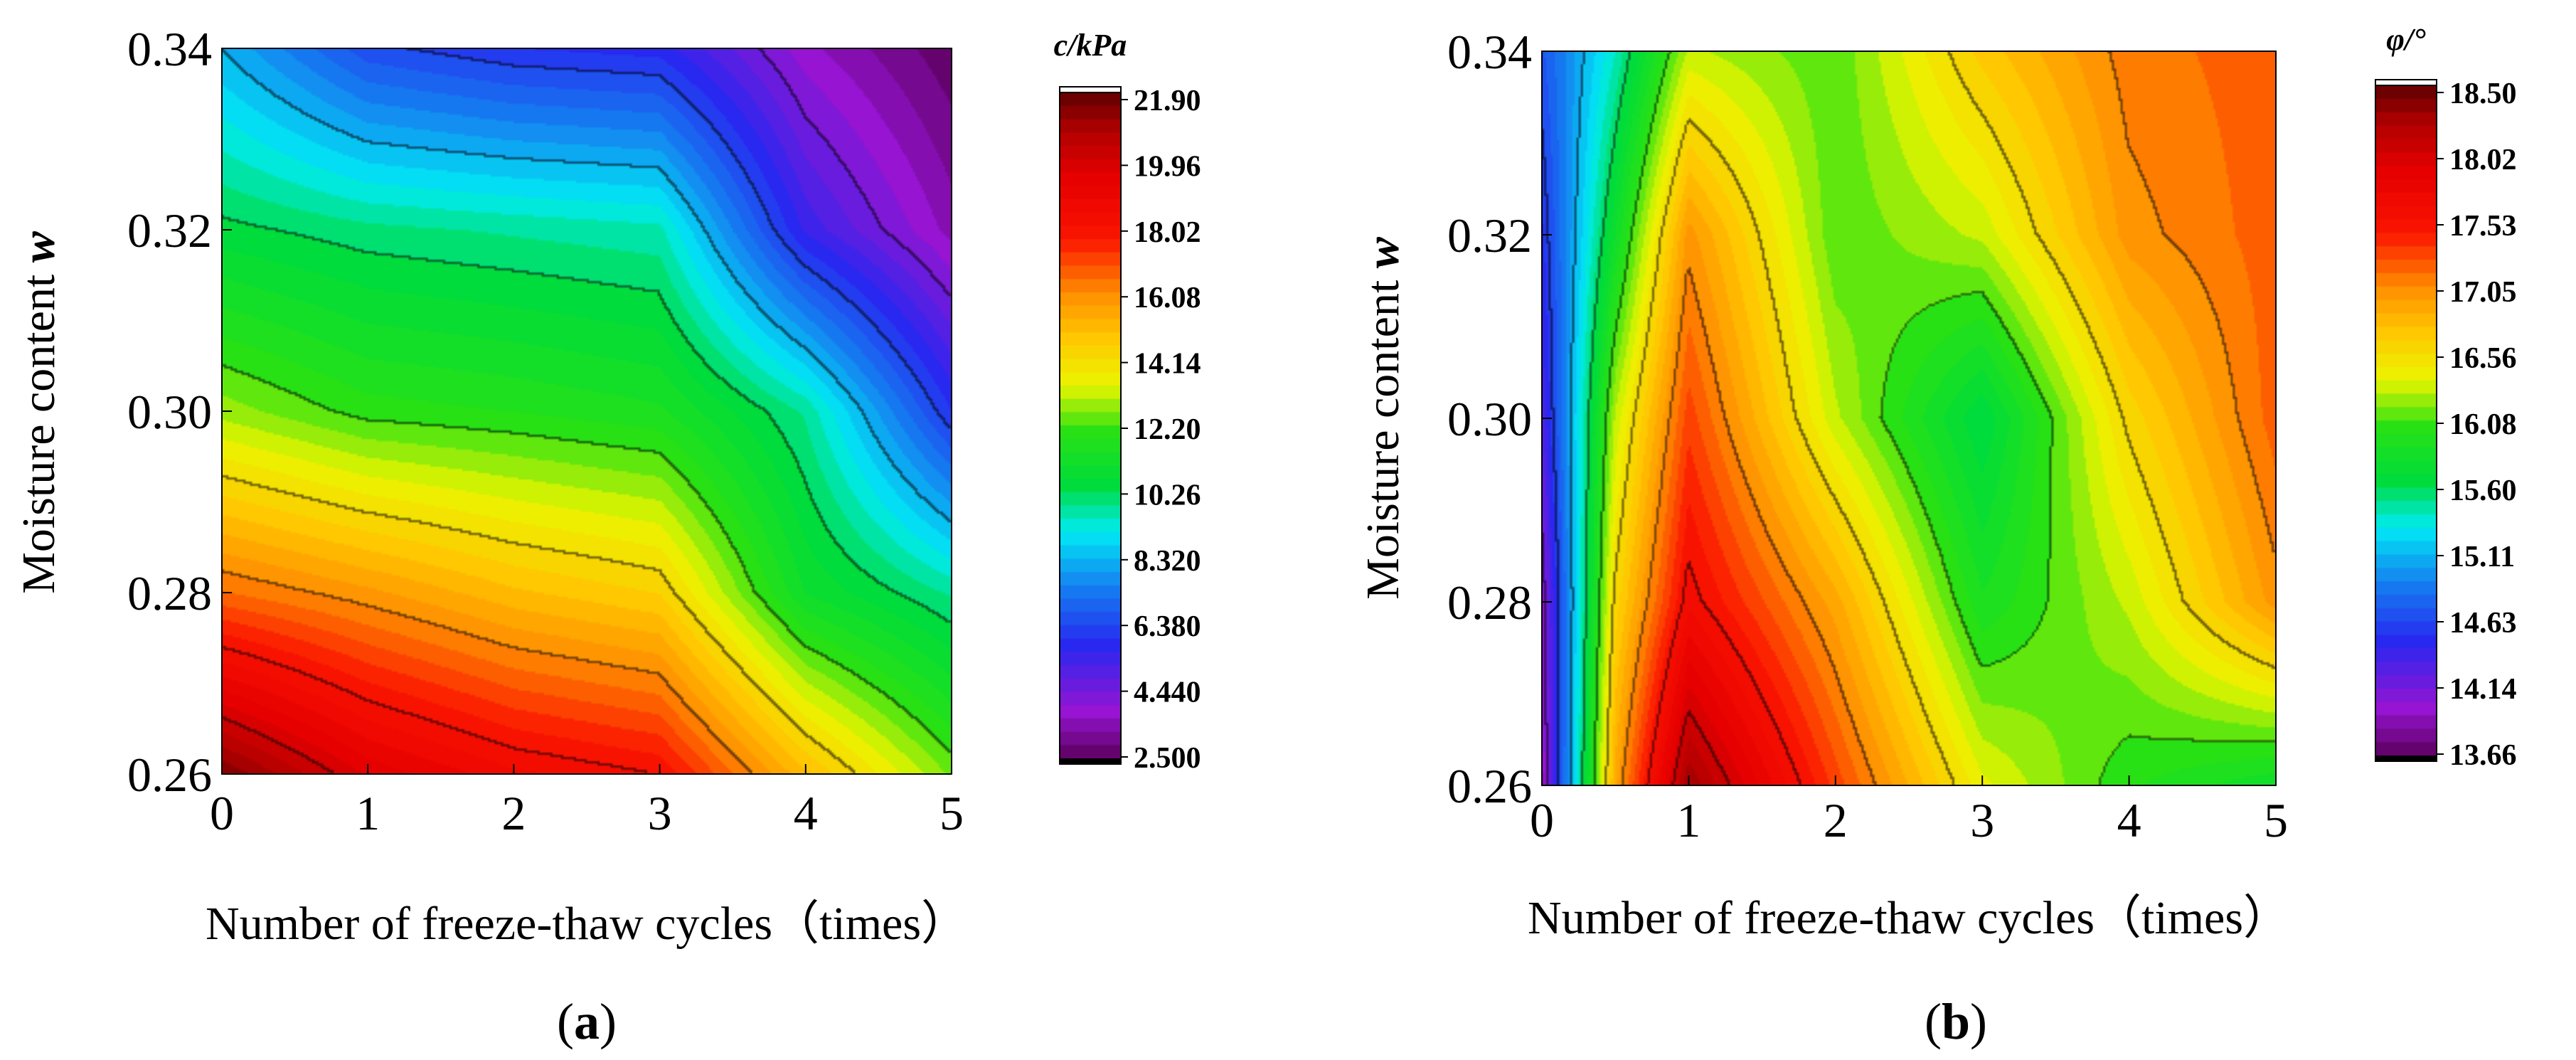 The height and width of the screenshot is (1060, 2576). Describe the element at coordinates (2406, 39) in the screenshot. I see `colorbar-title-b: φ/°` at that location.